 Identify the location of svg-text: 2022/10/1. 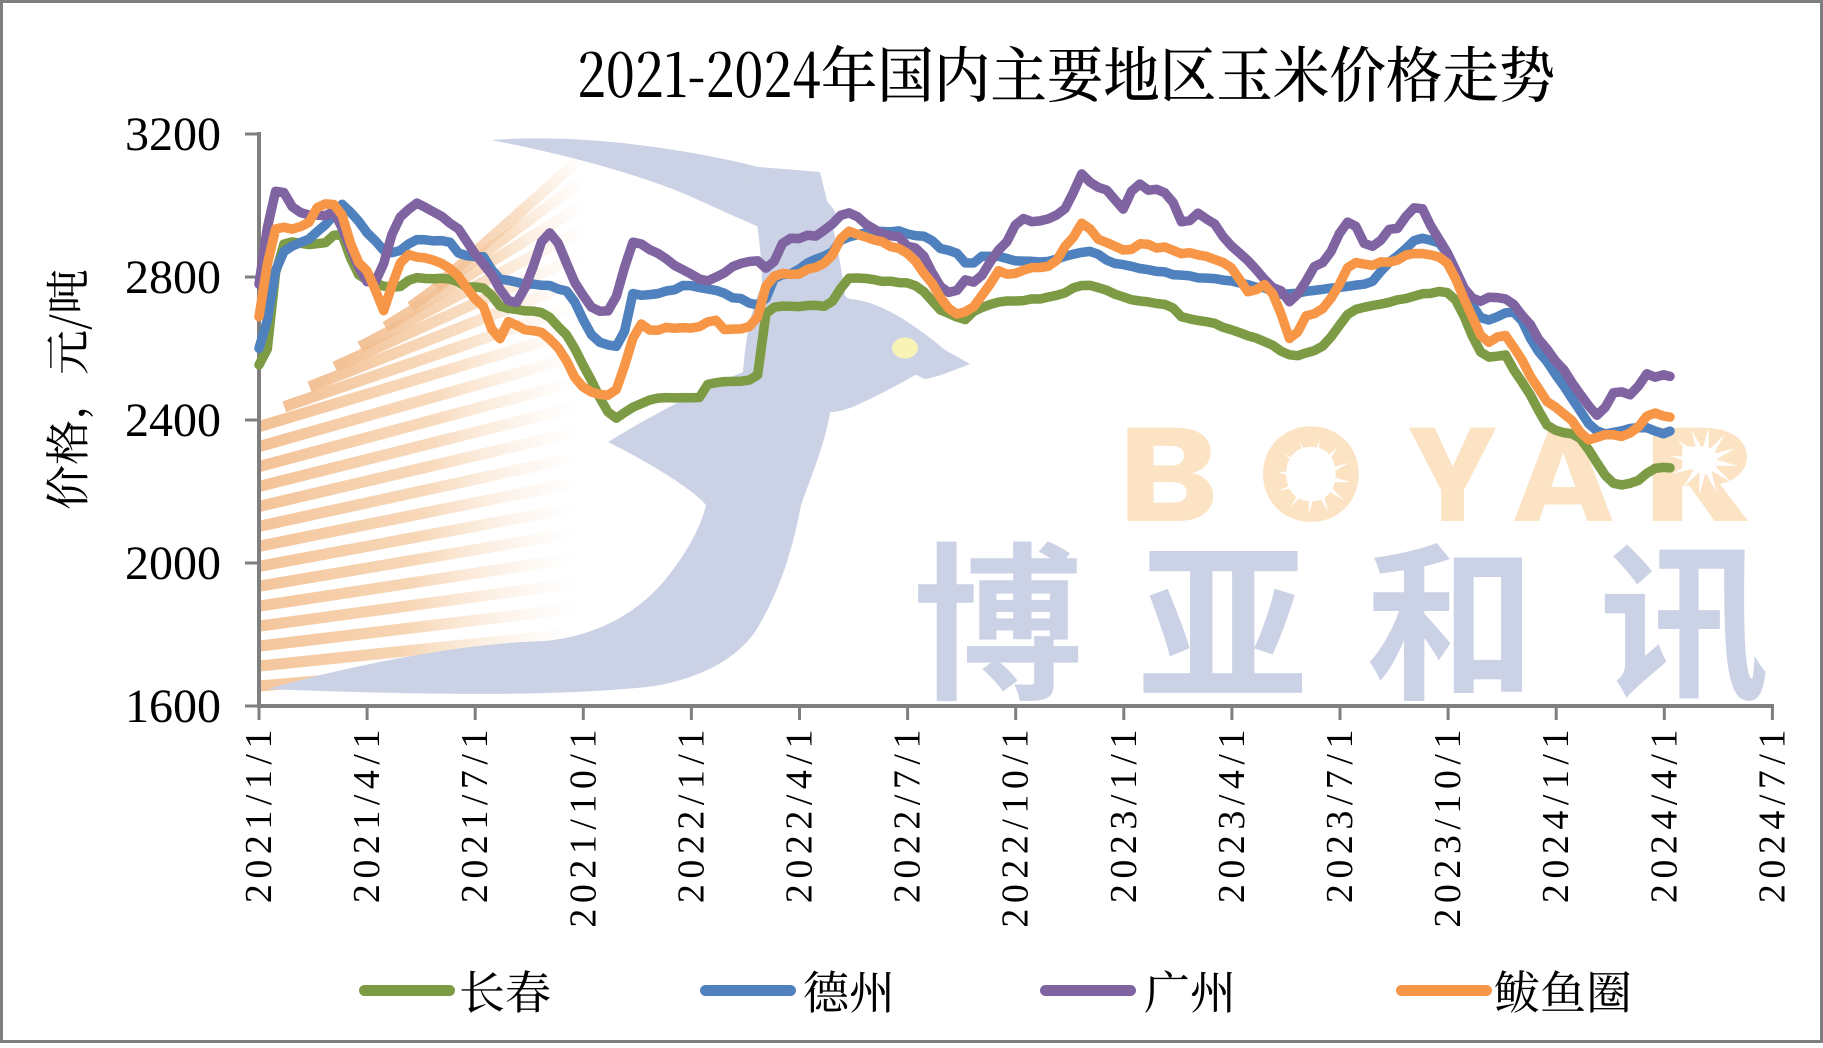
(1016, 826).